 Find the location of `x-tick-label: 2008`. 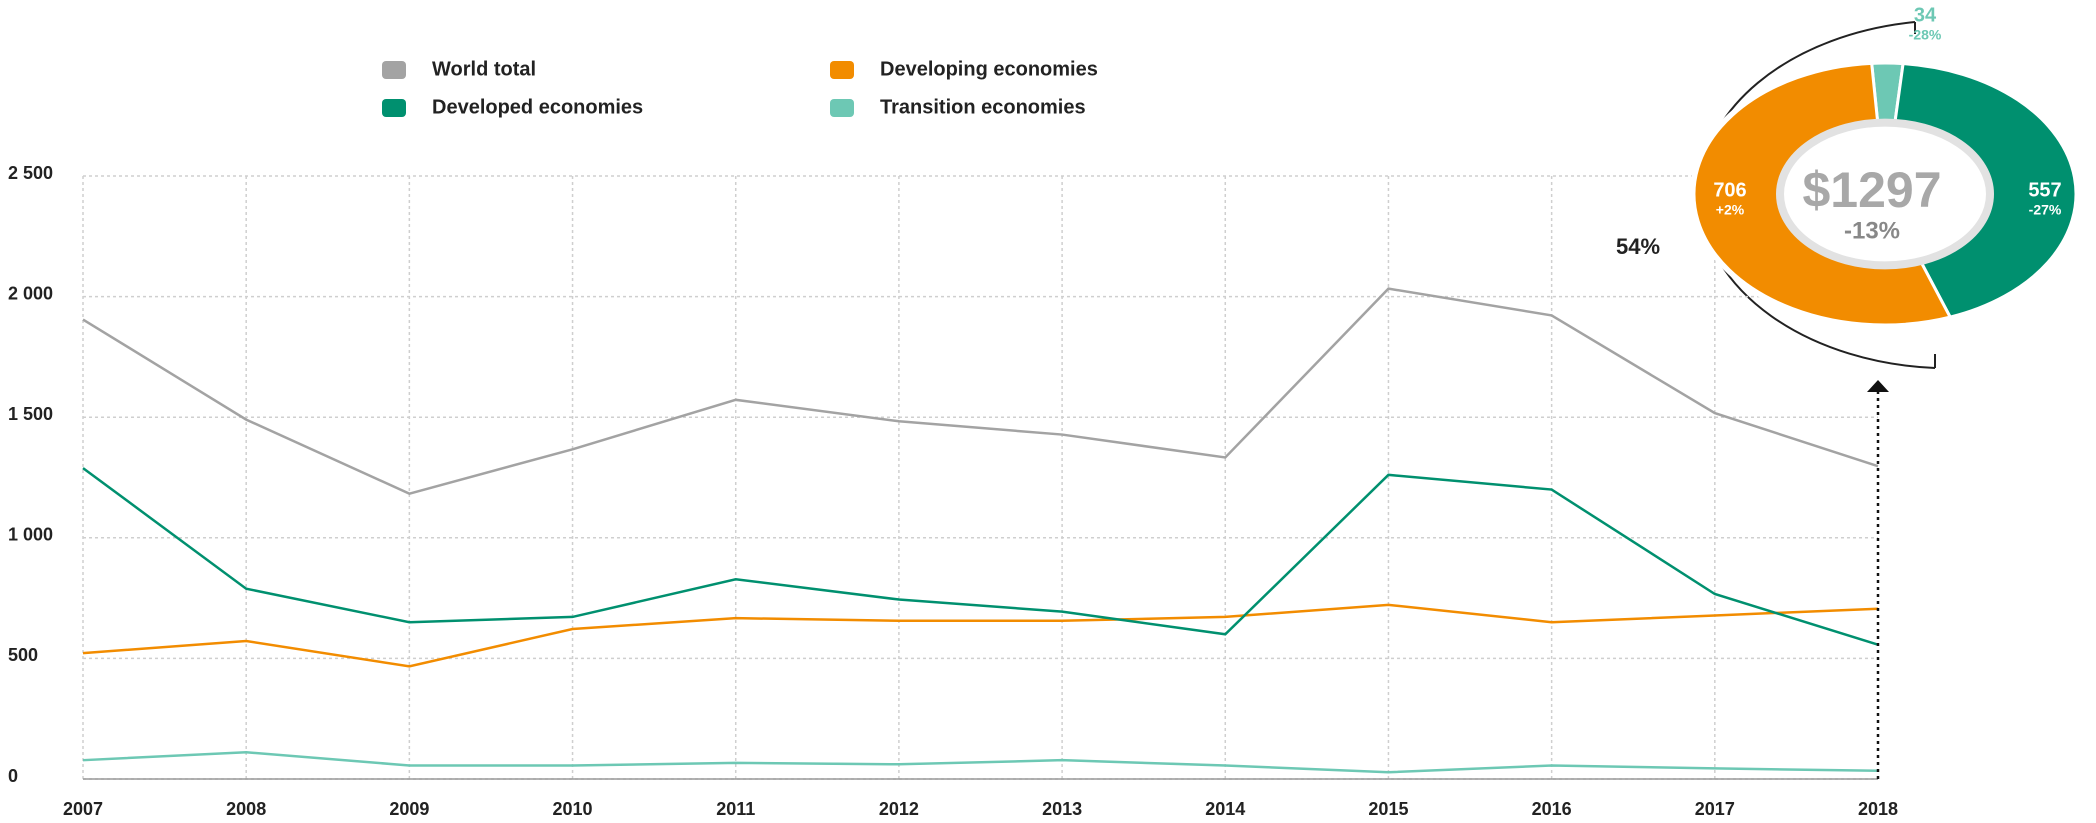

x-tick-label: 2008 is located at coordinates (246, 809).